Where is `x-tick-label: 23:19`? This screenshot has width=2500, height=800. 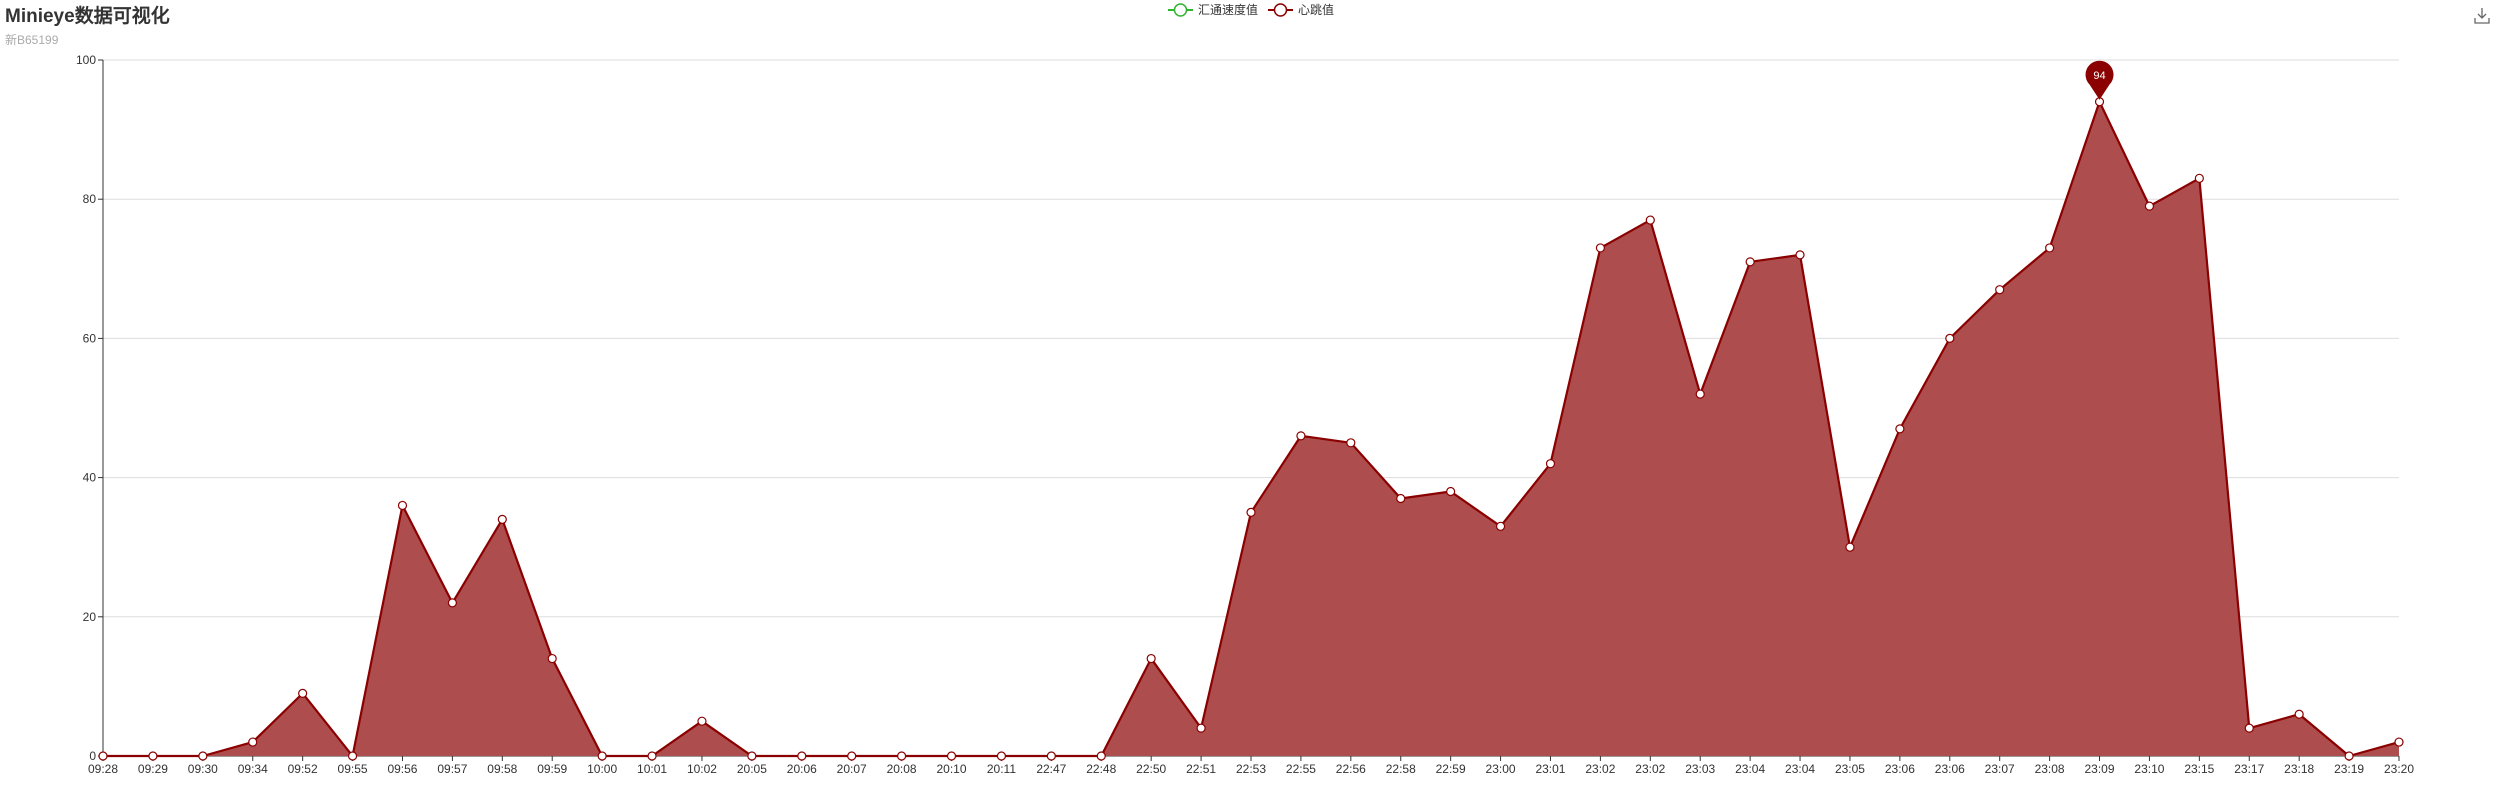
x-tick-label: 23:19 is located at coordinates (2349, 769).